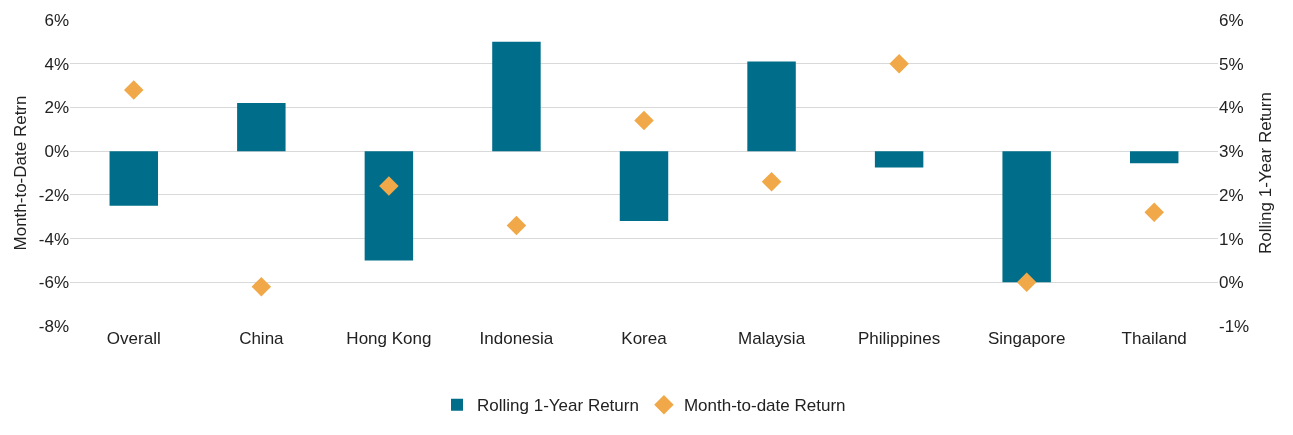 The height and width of the screenshot is (435, 1293). What do you see at coordinates (53, 239) in the screenshot?
I see `y-tick-label: -4%` at bounding box center [53, 239].